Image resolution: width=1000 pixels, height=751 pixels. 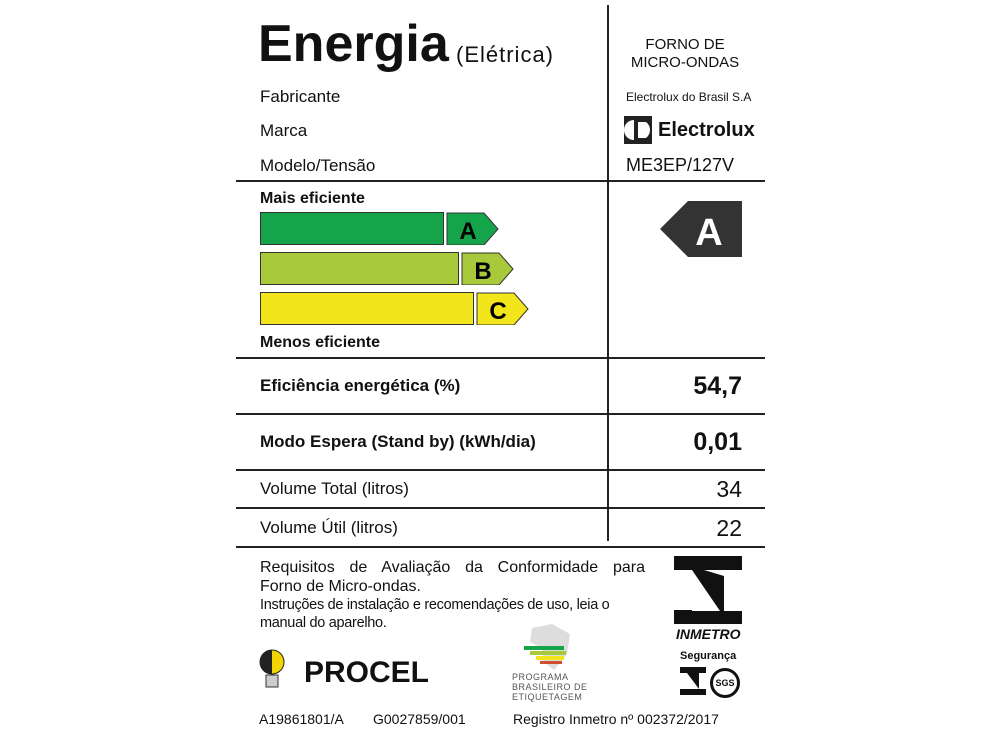 What do you see at coordinates (301, 719) in the screenshot?
I see `code-1: A19861801/A` at bounding box center [301, 719].